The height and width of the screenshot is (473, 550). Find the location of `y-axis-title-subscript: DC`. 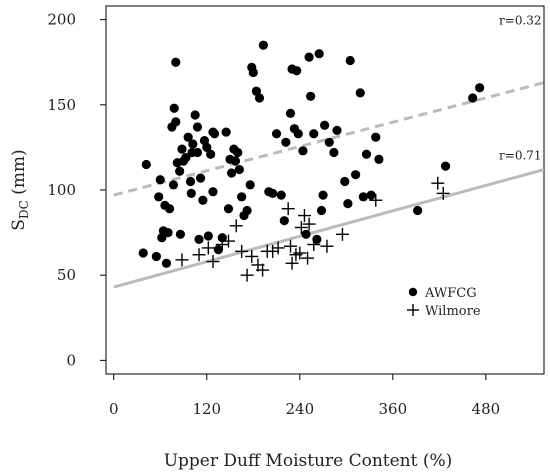

y-axis-title-subscript: DC is located at coordinates (24, 209).